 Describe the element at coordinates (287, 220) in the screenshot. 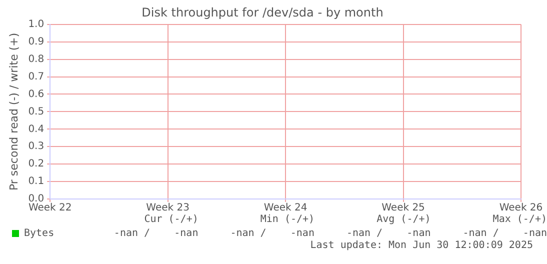

I see `text: Min (-/+)` at that location.